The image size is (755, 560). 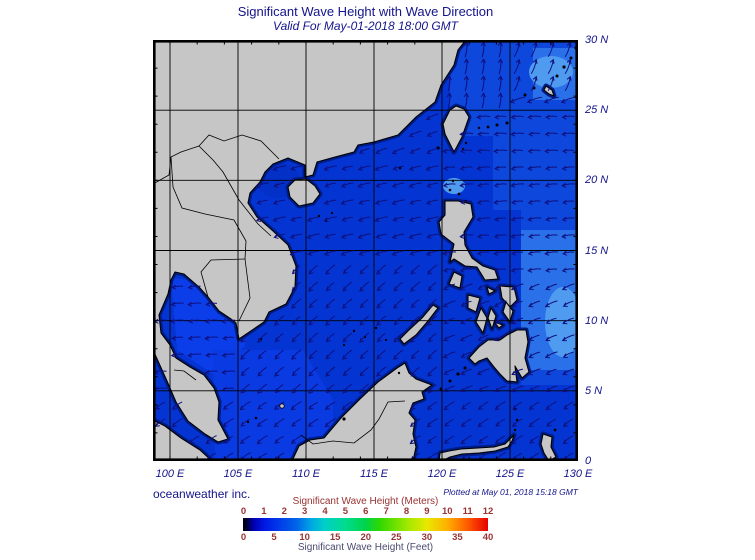 What do you see at coordinates (304, 511) in the screenshot?
I see `meters-tick: 3` at bounding box center [304, 511].